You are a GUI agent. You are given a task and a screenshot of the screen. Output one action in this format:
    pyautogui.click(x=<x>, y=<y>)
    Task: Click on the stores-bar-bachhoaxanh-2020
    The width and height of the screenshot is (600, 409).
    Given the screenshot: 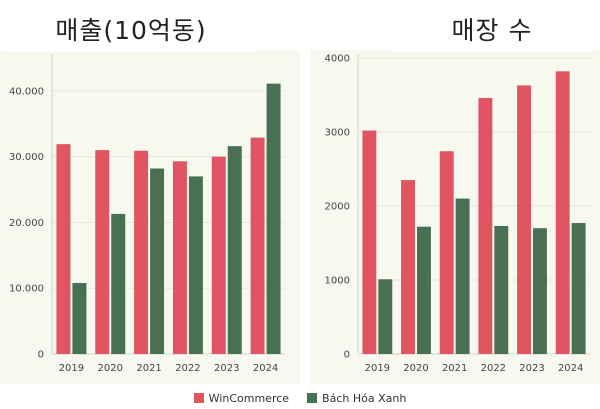 What is the action you would take?
    pyautogui.click(x=424, y=290)
    